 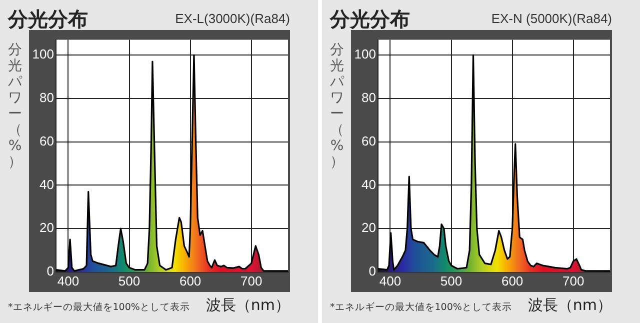 What do you see at coordinates (232, 18) in the screenshot?
I see `chart-subtitle: EX-L(3000K)(Ra84)` at bounding box center [232, 18].